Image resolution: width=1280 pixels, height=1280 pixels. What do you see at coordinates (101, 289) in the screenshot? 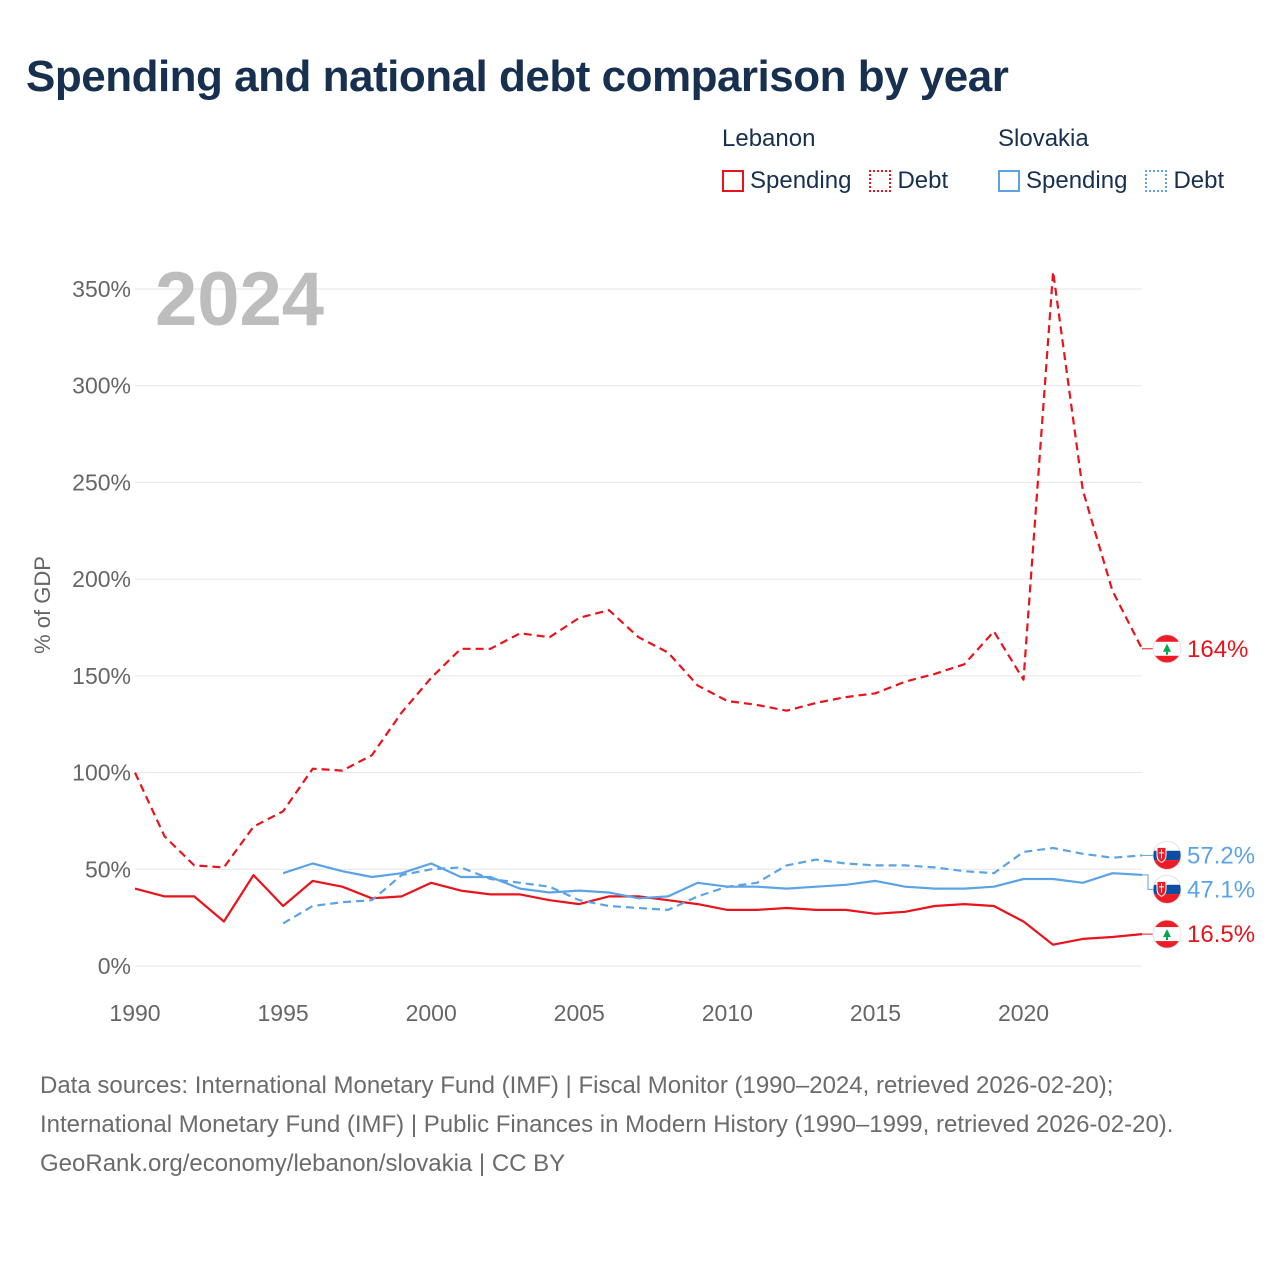
I see `y-tick-label: 350%` at bounding box center [101, 289].